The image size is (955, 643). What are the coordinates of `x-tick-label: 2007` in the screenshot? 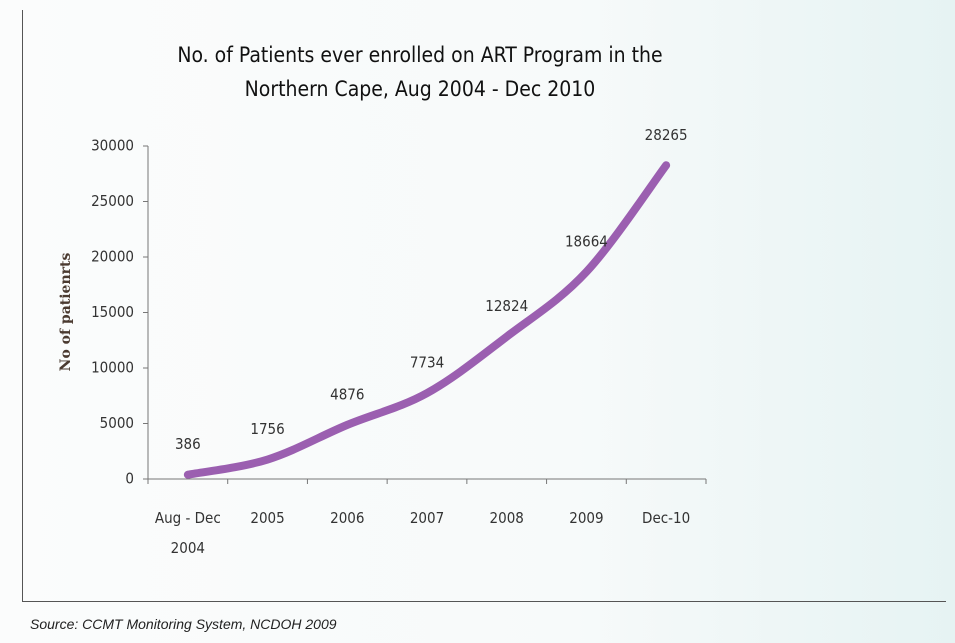 It's located at (427, 518).